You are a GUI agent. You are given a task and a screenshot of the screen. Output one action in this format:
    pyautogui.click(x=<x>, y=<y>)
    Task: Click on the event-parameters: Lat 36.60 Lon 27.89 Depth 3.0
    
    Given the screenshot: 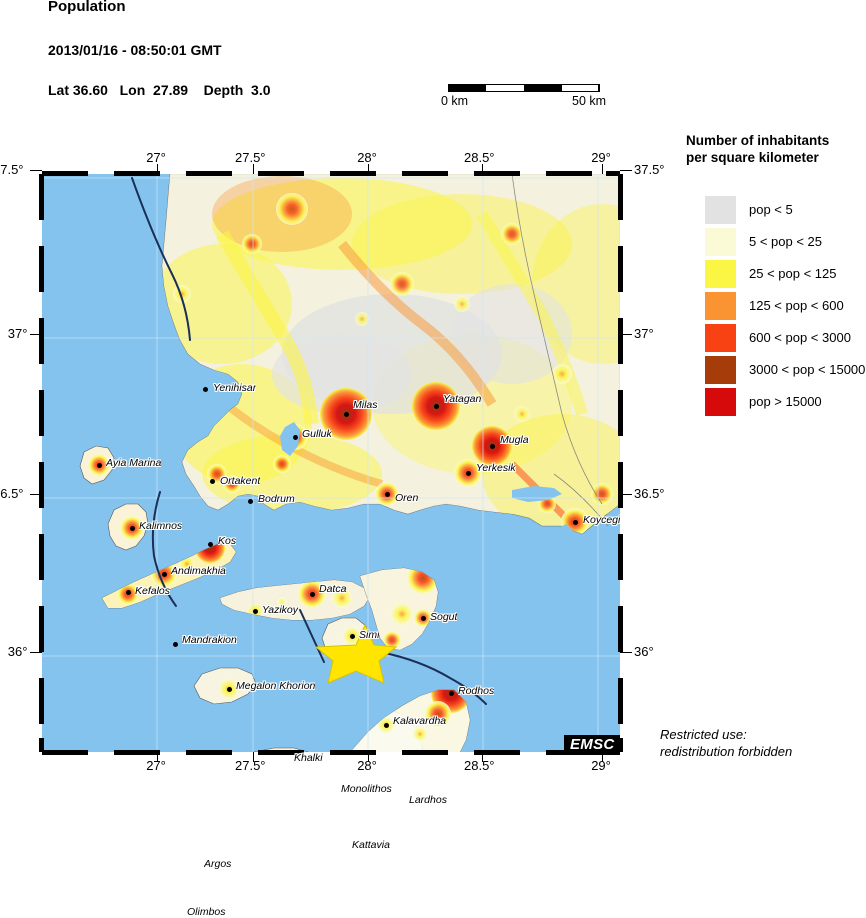 What is the action you would take?
    pyautogui.click(x=159, y=90)
    